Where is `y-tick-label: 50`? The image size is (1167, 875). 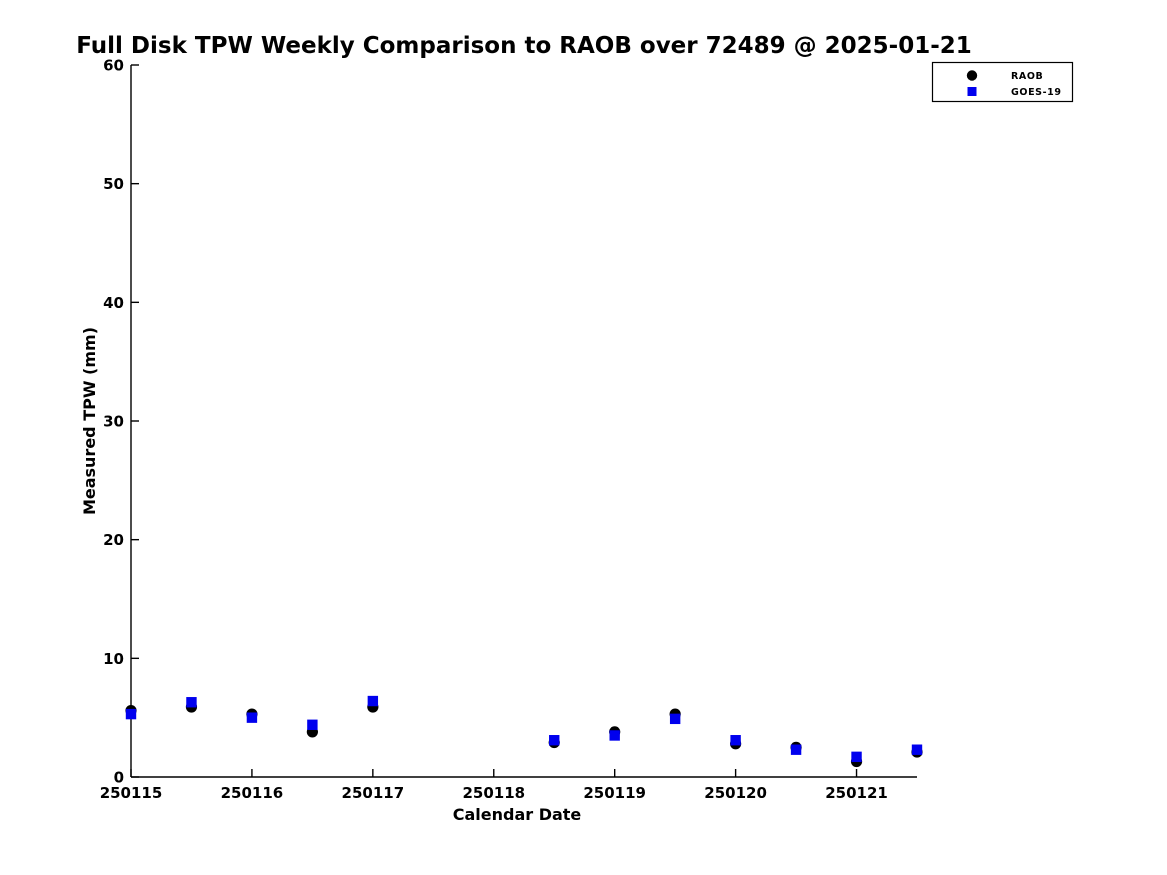
y-tick-label: 50 is located at coordinates (113, 184).